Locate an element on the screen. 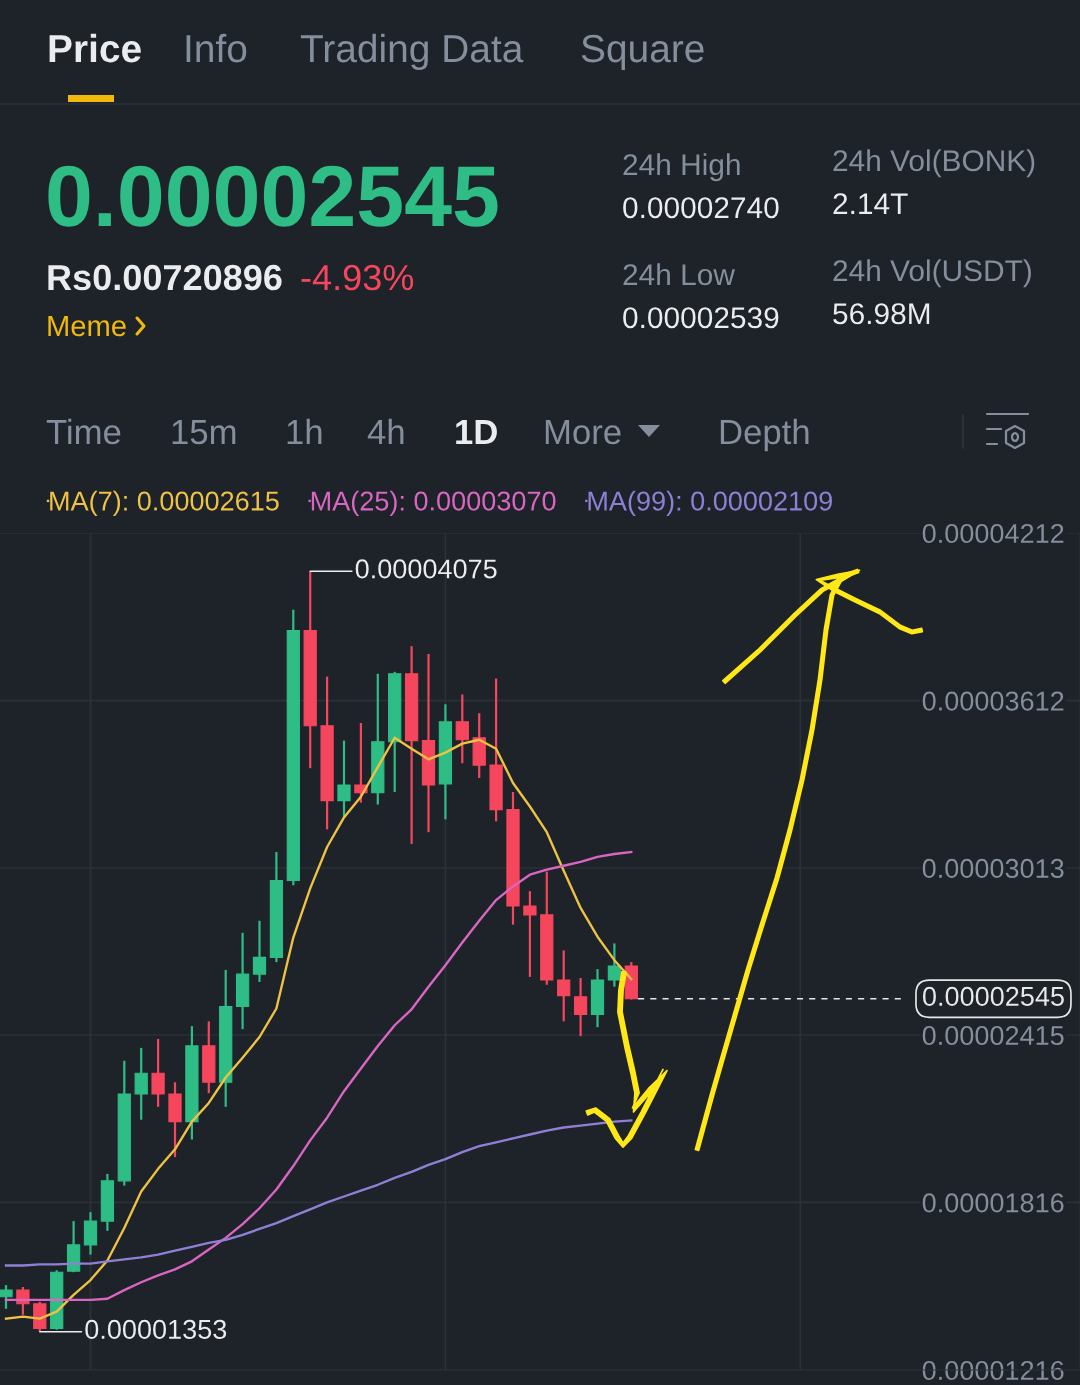  y-tick-label: 0.00004212 is located at coordinates (993, 533).